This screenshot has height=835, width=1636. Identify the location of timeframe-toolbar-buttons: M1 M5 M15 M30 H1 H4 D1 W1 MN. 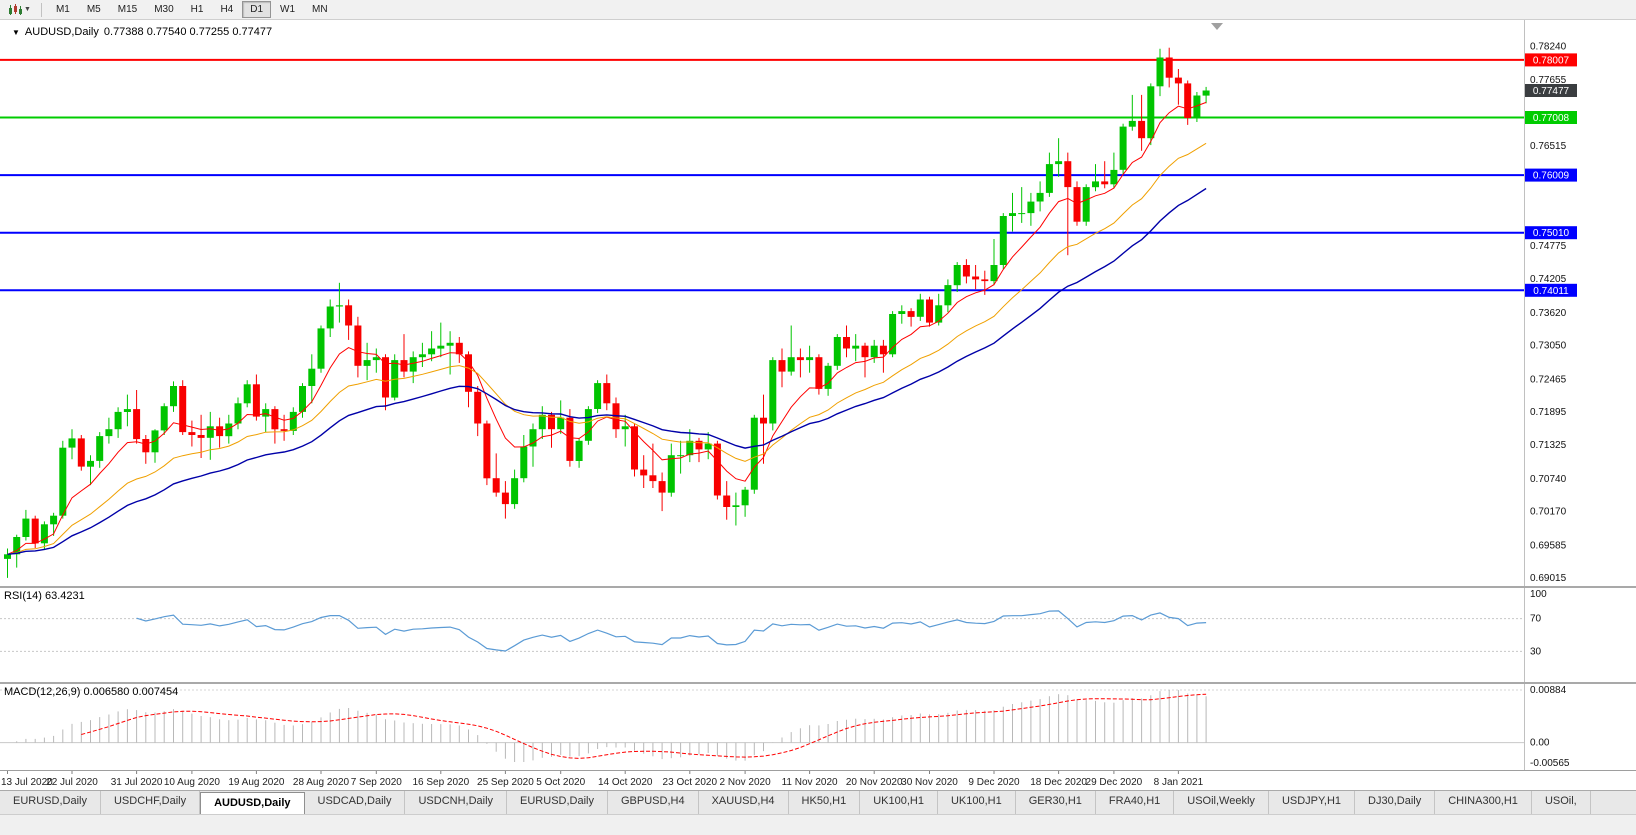
(192, 9).